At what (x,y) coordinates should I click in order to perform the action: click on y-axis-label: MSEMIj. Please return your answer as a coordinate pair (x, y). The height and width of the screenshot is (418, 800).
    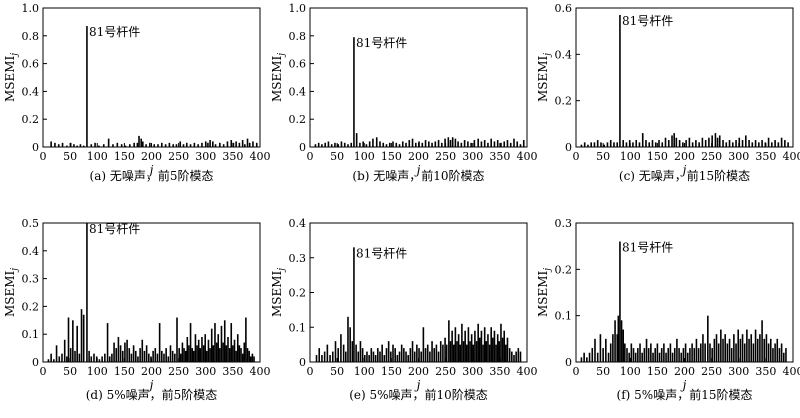
    Looking at the image, I should click on (11, 292).